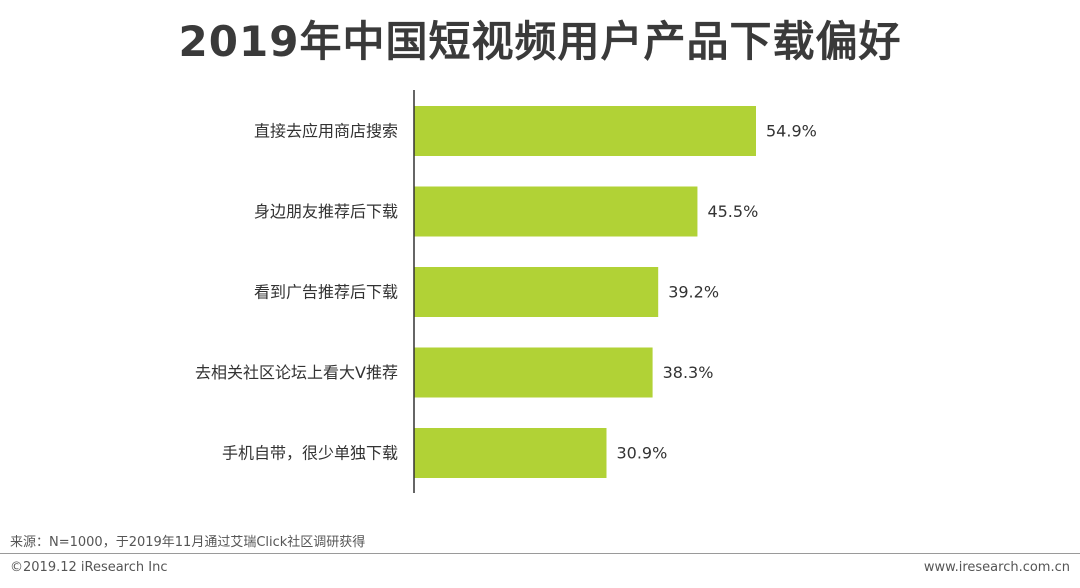 The width and height of the screenshot is (1080, 588). I want to click on website-url: www.iresearch.com.cn, so click(996, 567).